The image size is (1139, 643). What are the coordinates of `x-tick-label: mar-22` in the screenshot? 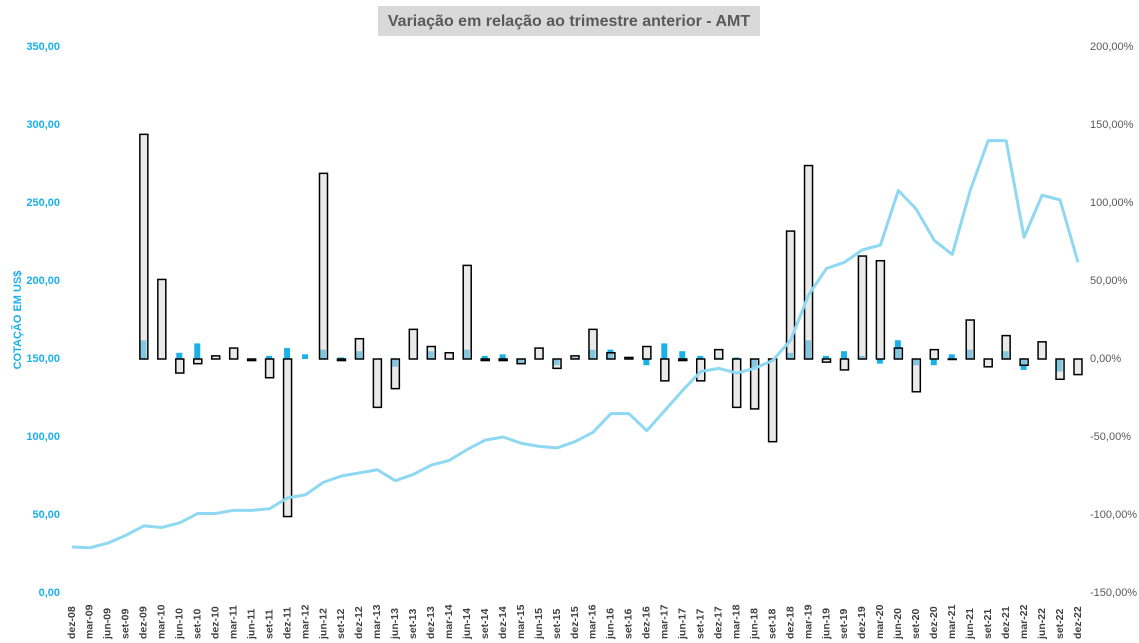 It's located at (1024, 621).